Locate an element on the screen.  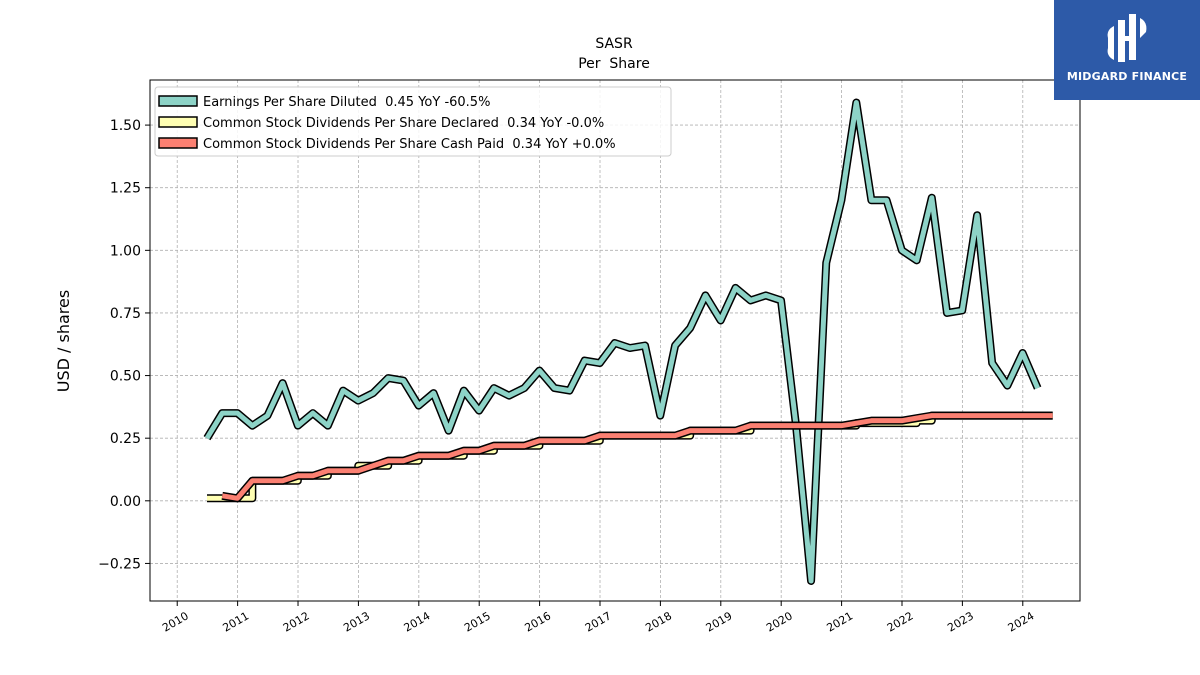
chart-subtitle: Per Share is located at coordinates (614, 64).